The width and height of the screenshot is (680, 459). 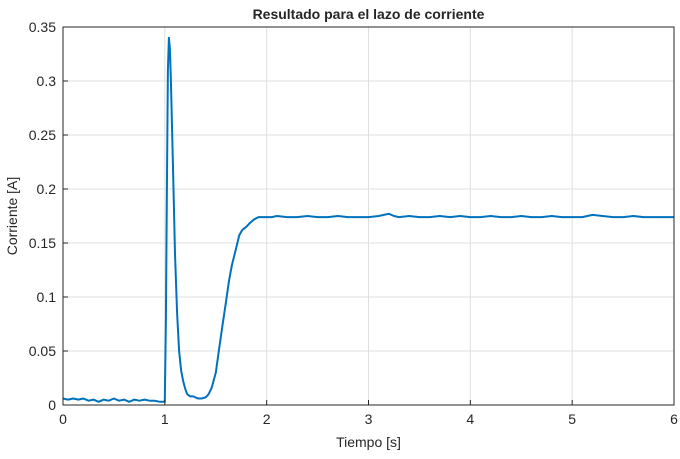 What do you see at coordinates (42, 243) in the screenshot?
I see `y-tick-label: 0.15` at bounding box center [42, 243].